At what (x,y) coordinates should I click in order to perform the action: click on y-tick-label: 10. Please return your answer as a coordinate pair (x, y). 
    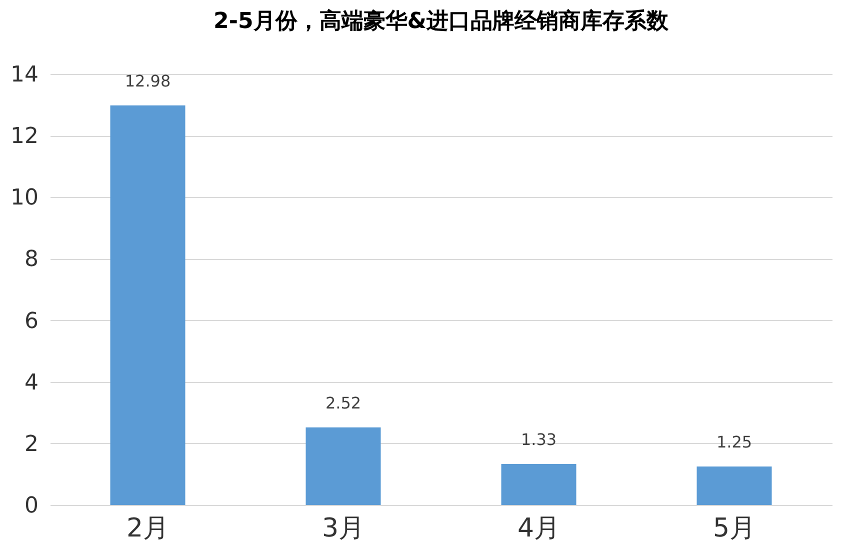
    Looking at the image, I should click on (24, 198).